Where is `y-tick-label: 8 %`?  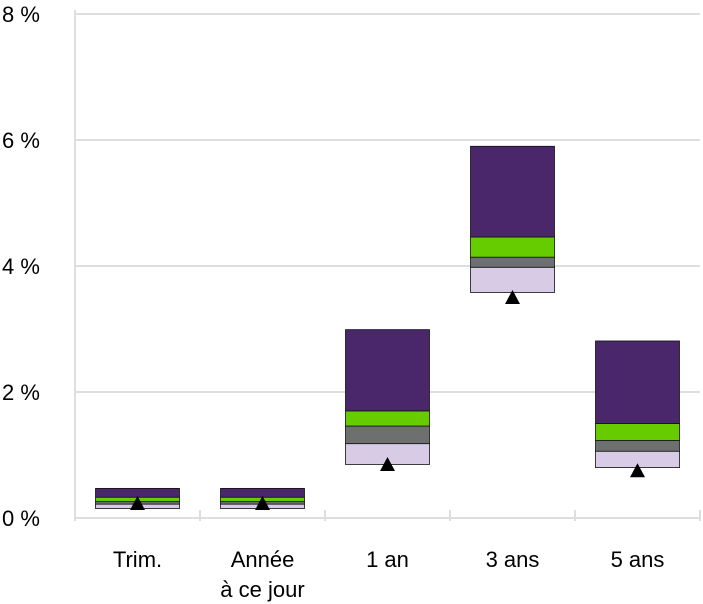
y-tick-label: 8 % is located at coordinates (21, 14).